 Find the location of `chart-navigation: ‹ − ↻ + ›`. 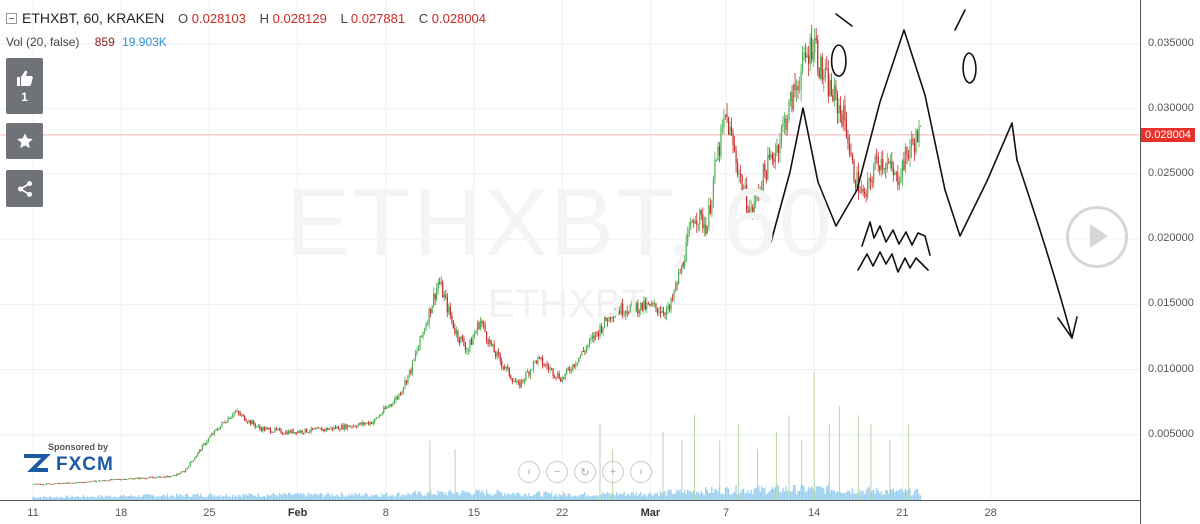

chart-navigation: ‹ − ↻ + › is located at coordinates (585, 472).